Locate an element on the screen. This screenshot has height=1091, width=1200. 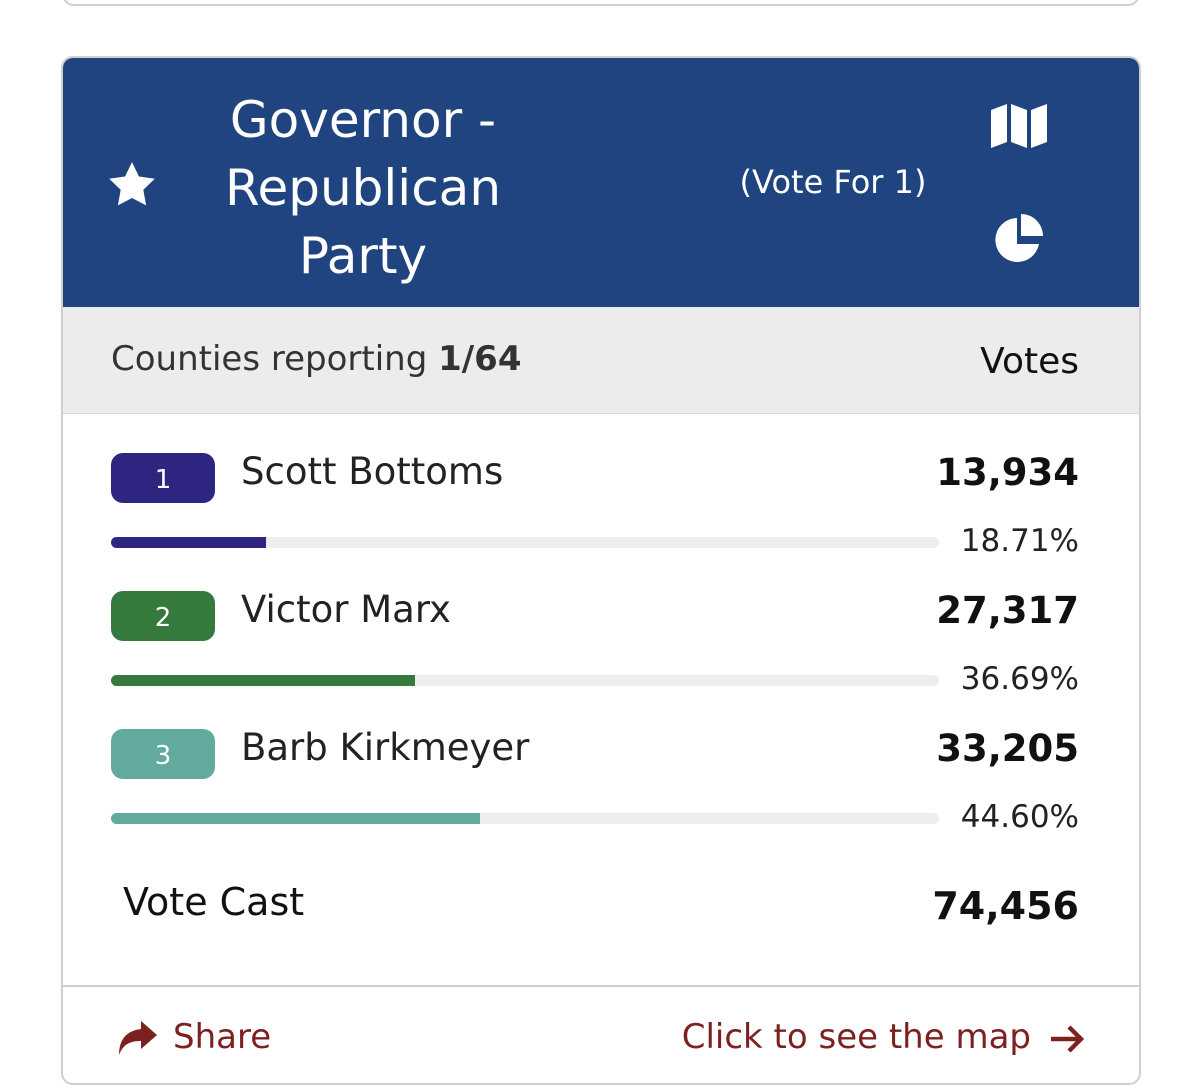
counties-value: 1/64 is located at coordinates (480, 359).